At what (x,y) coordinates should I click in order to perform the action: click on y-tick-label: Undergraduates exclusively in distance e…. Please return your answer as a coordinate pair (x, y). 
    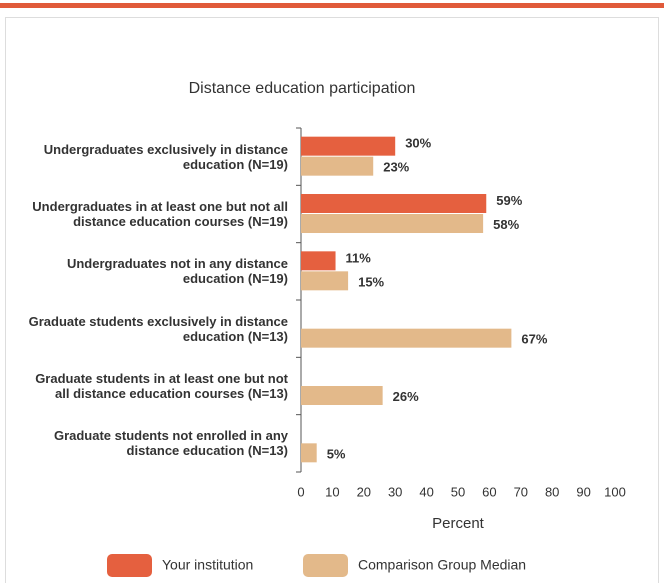
    Looking at the image, I should click on (165, 156).